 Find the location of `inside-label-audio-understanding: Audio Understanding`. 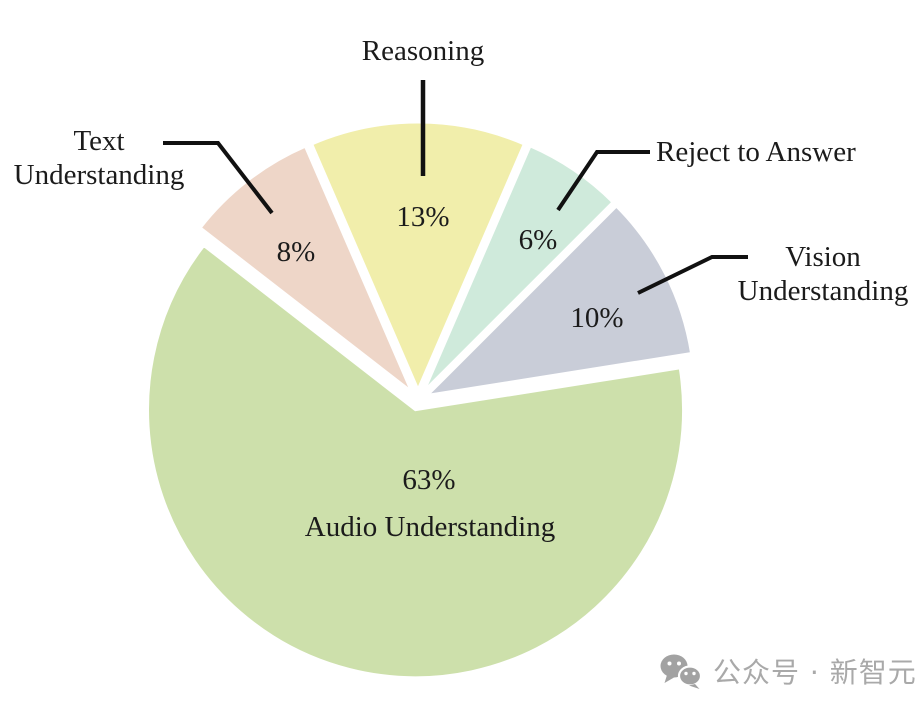

inside-label-audio-understanding: Audio Understanding is located at coordinates (430, 527).